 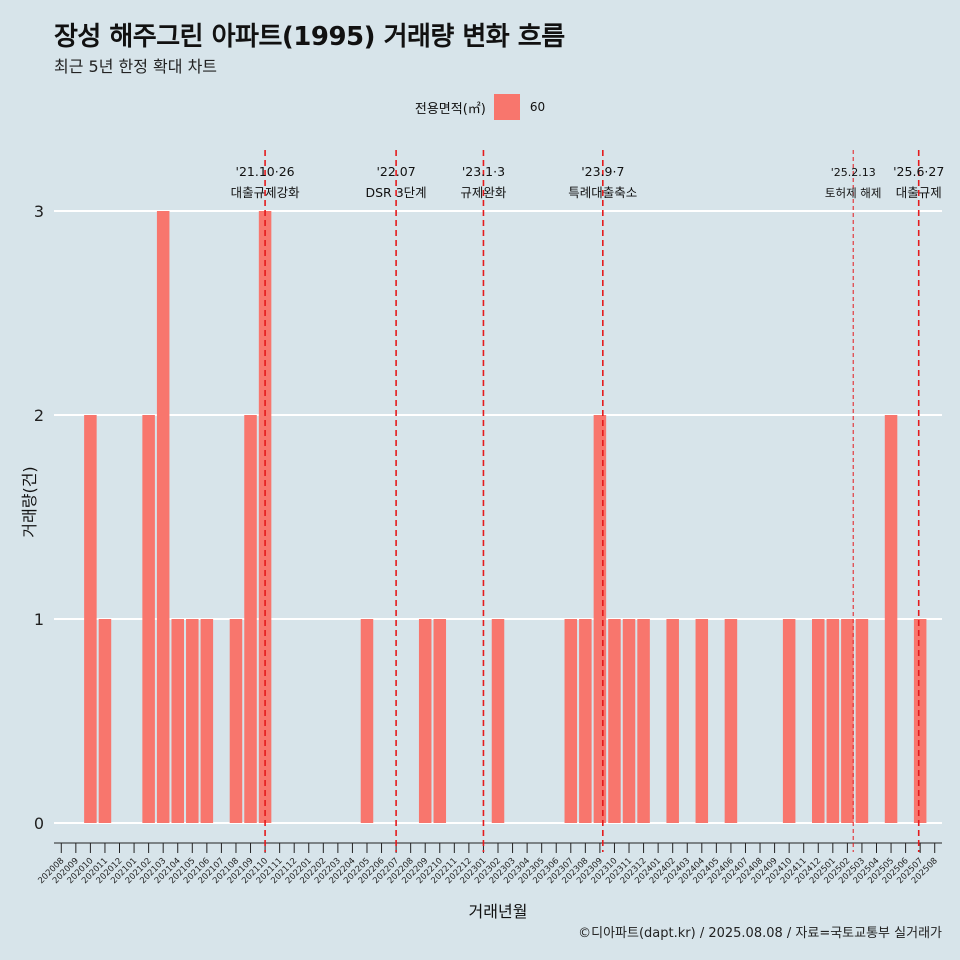 I want to click on event-name-label: 대출규제강화, so click(x=266, y=192).